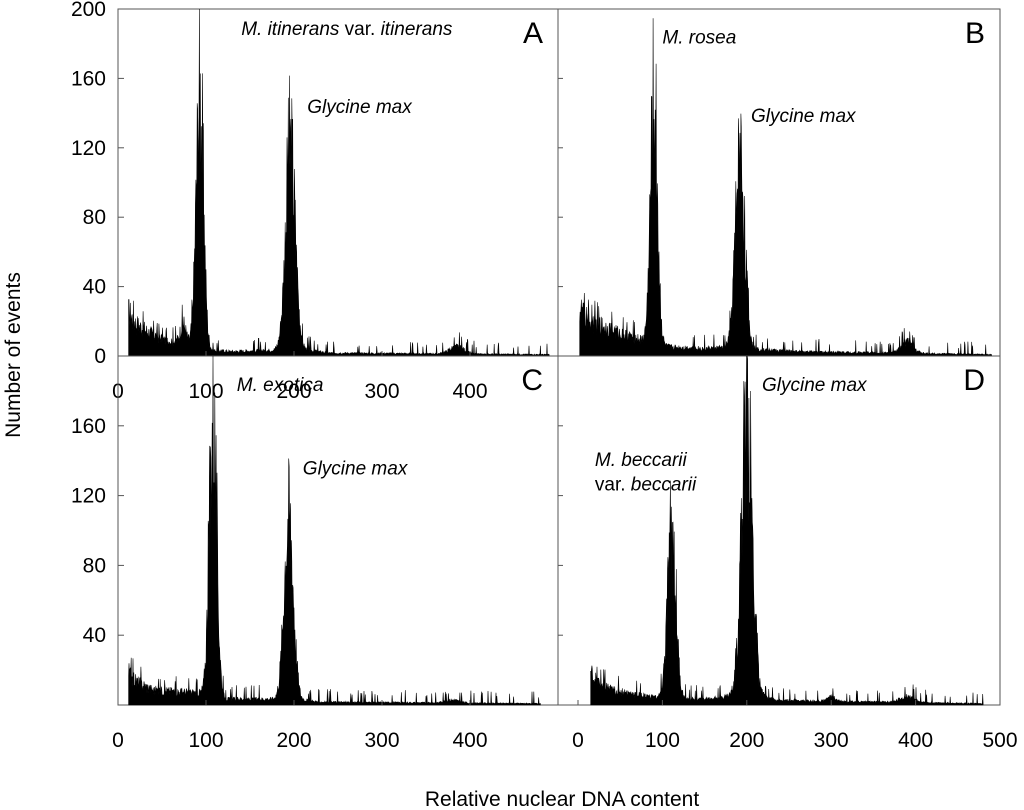 This screenshot has width=1024, height=810. What do you see at coordinates (417, 29) in the screenshot?
I see `peak-label-part: itinerans` at bounding box center [417, 29].